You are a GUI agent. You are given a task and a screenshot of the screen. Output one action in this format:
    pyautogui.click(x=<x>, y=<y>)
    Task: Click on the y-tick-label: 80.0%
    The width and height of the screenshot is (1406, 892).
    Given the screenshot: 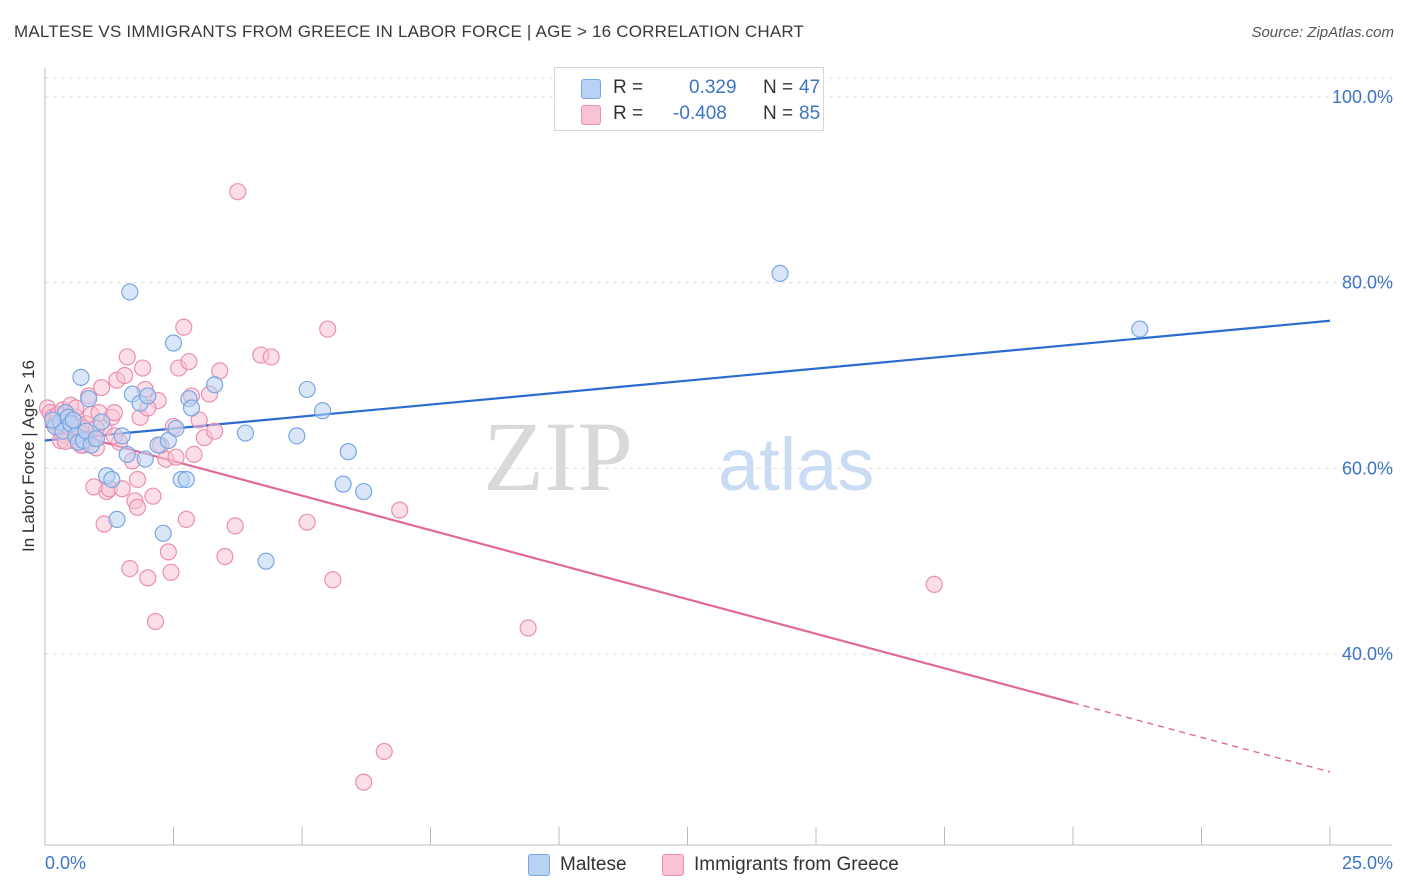 What is the action you would take?
    pyautogui.click(x=1367, y=283)
    